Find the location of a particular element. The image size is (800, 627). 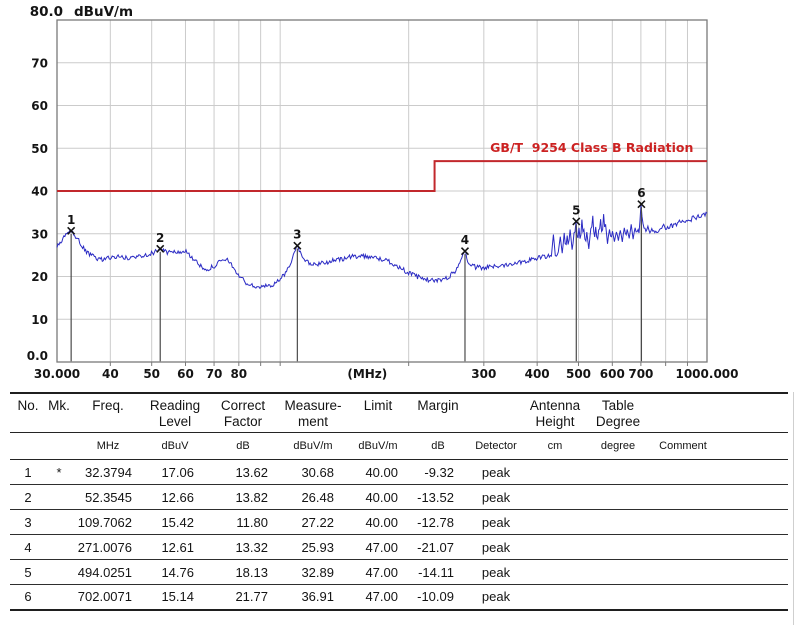

x-tick-label: 70 is located at coordinates (214, 374).